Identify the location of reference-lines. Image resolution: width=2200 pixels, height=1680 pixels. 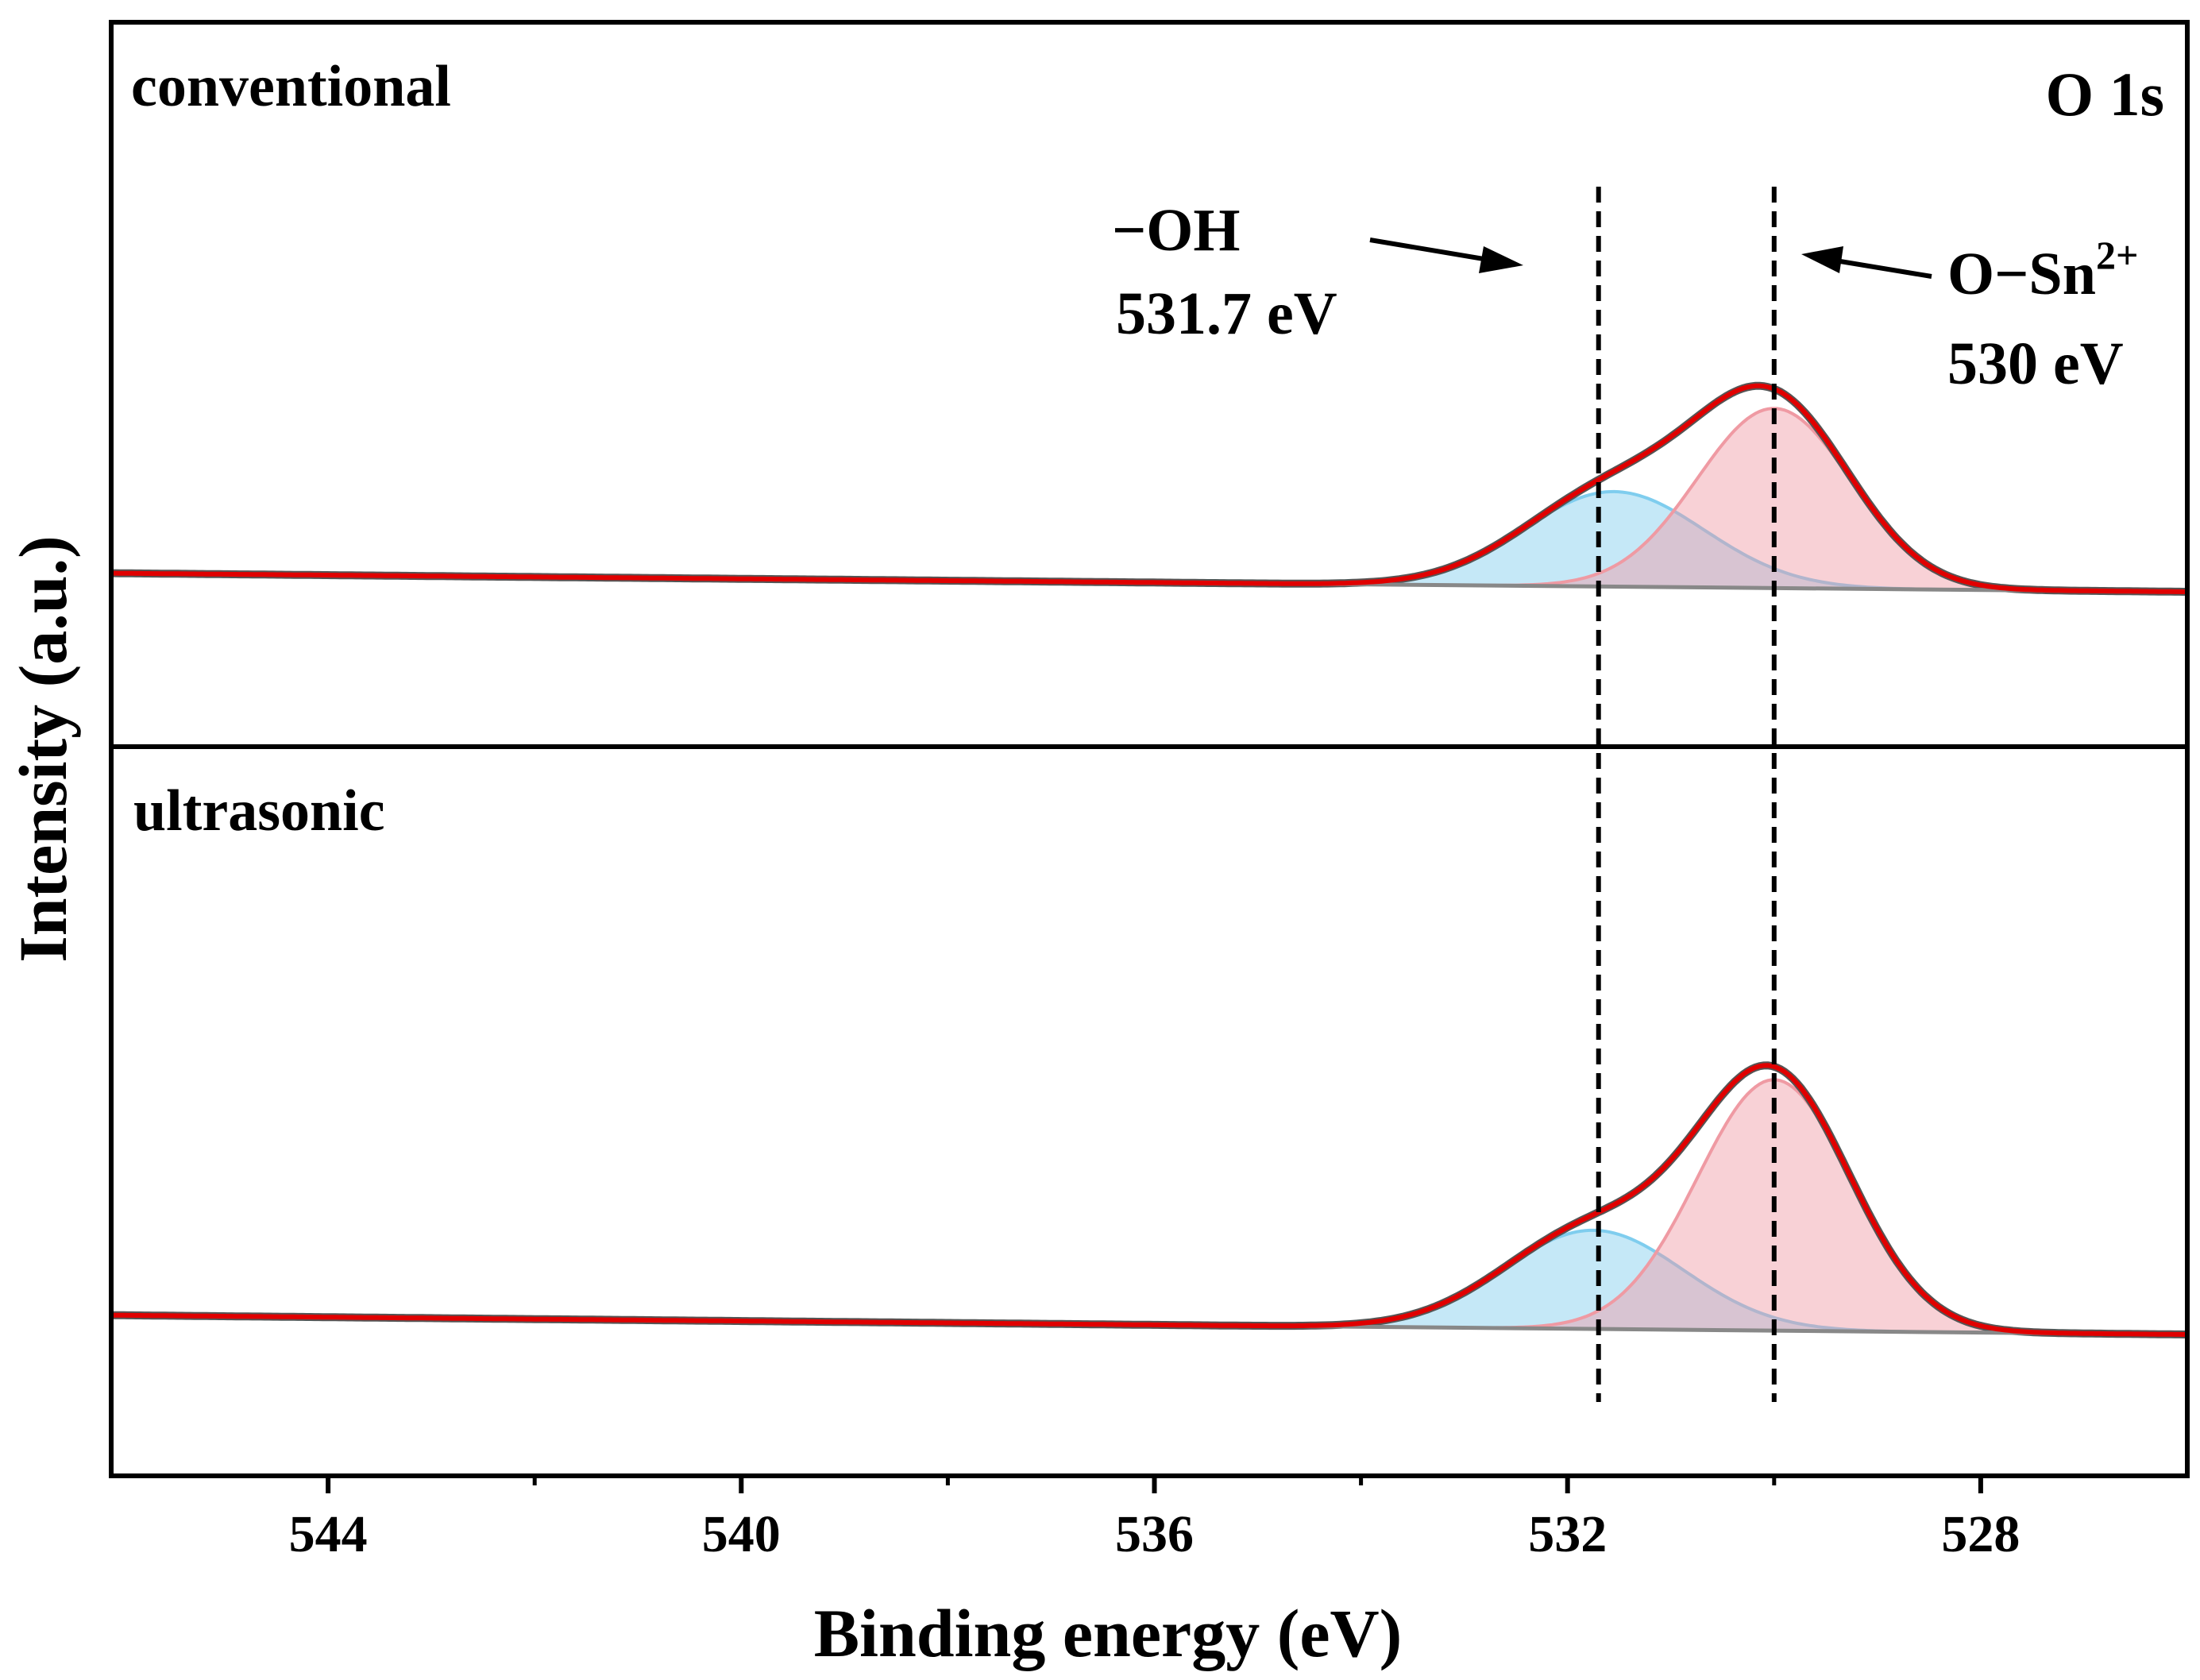
(1686, 794).